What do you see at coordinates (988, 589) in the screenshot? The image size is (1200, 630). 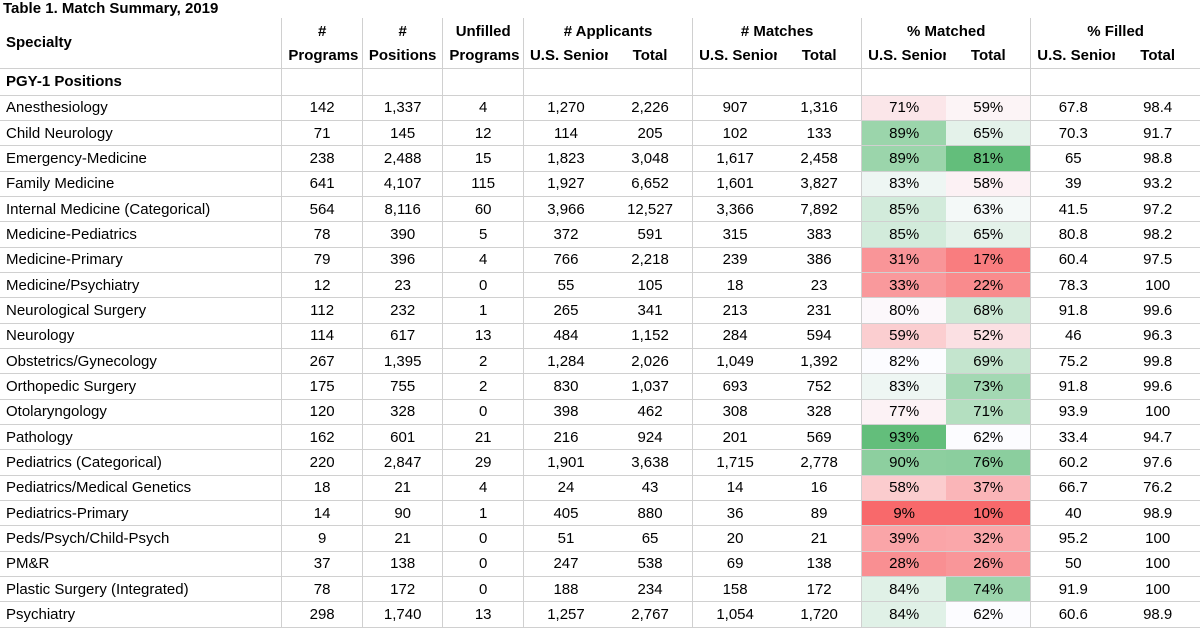 I see `cell-matched-total: 74%` at bounding box center [988, 589].